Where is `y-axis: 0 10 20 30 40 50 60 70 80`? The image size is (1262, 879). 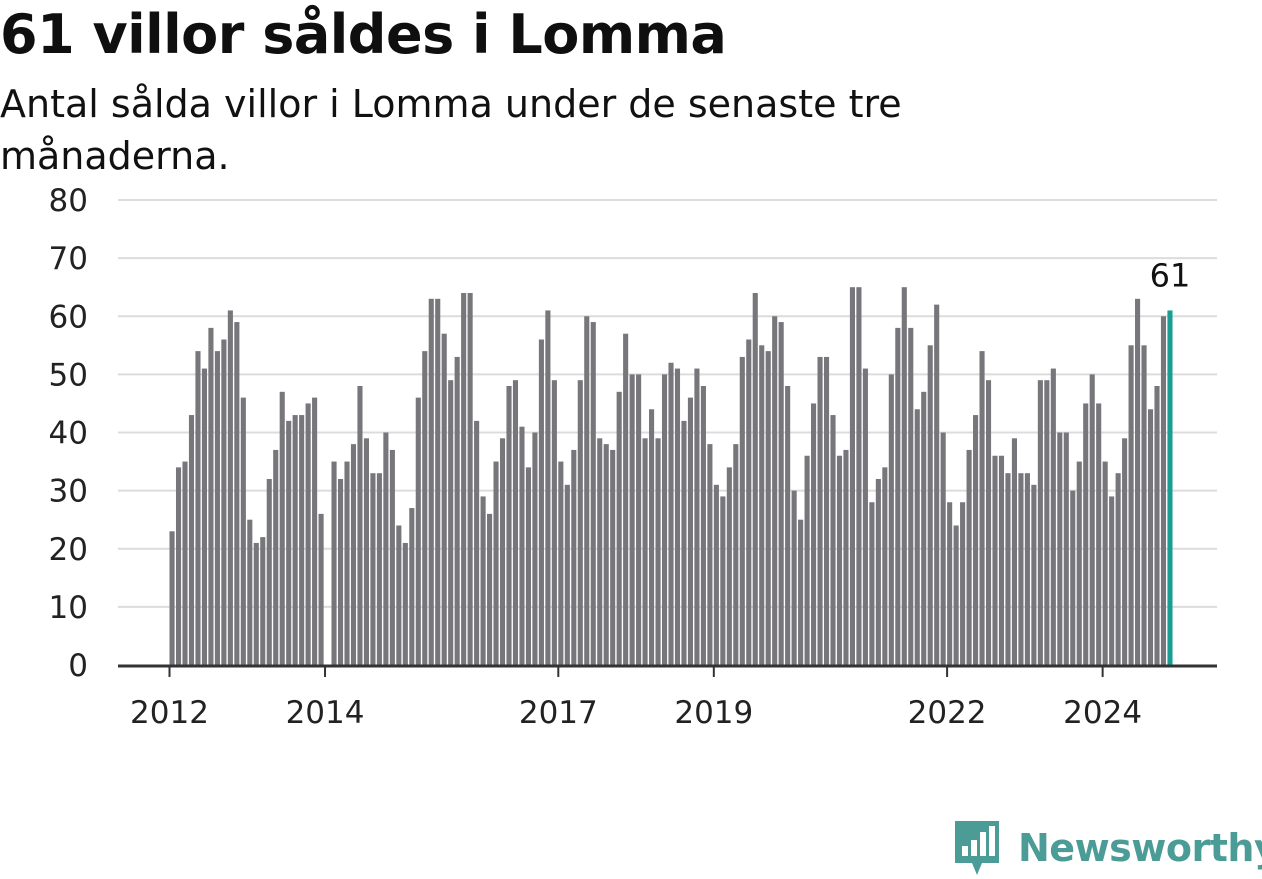
y-axis: 0 10 20 30 40 50 60 70 80 is located at coordinates (68, 433).